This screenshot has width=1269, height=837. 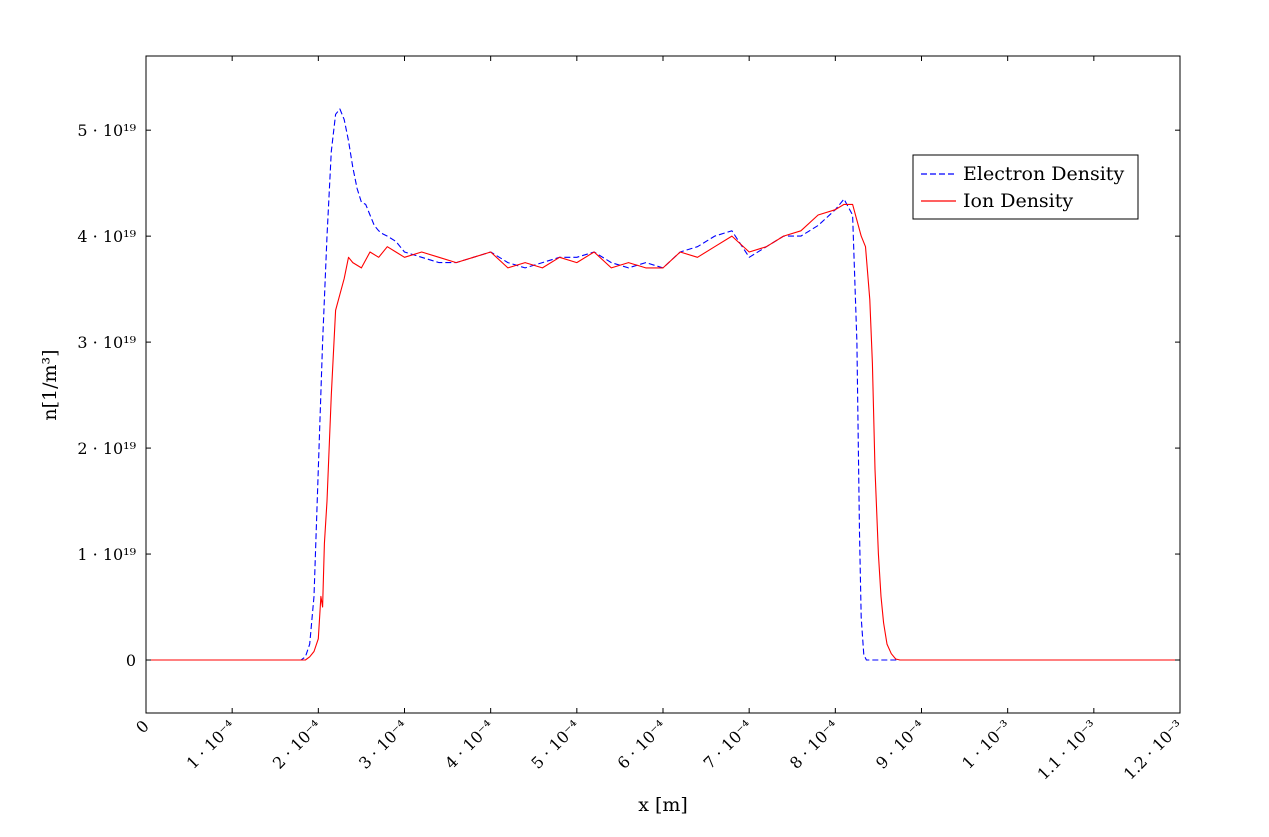 What do you see at coordinates (1043, 174) in the screenshot?
I see `legend-label-electron-density: Electron Density` at bounding box center [1043, 174].